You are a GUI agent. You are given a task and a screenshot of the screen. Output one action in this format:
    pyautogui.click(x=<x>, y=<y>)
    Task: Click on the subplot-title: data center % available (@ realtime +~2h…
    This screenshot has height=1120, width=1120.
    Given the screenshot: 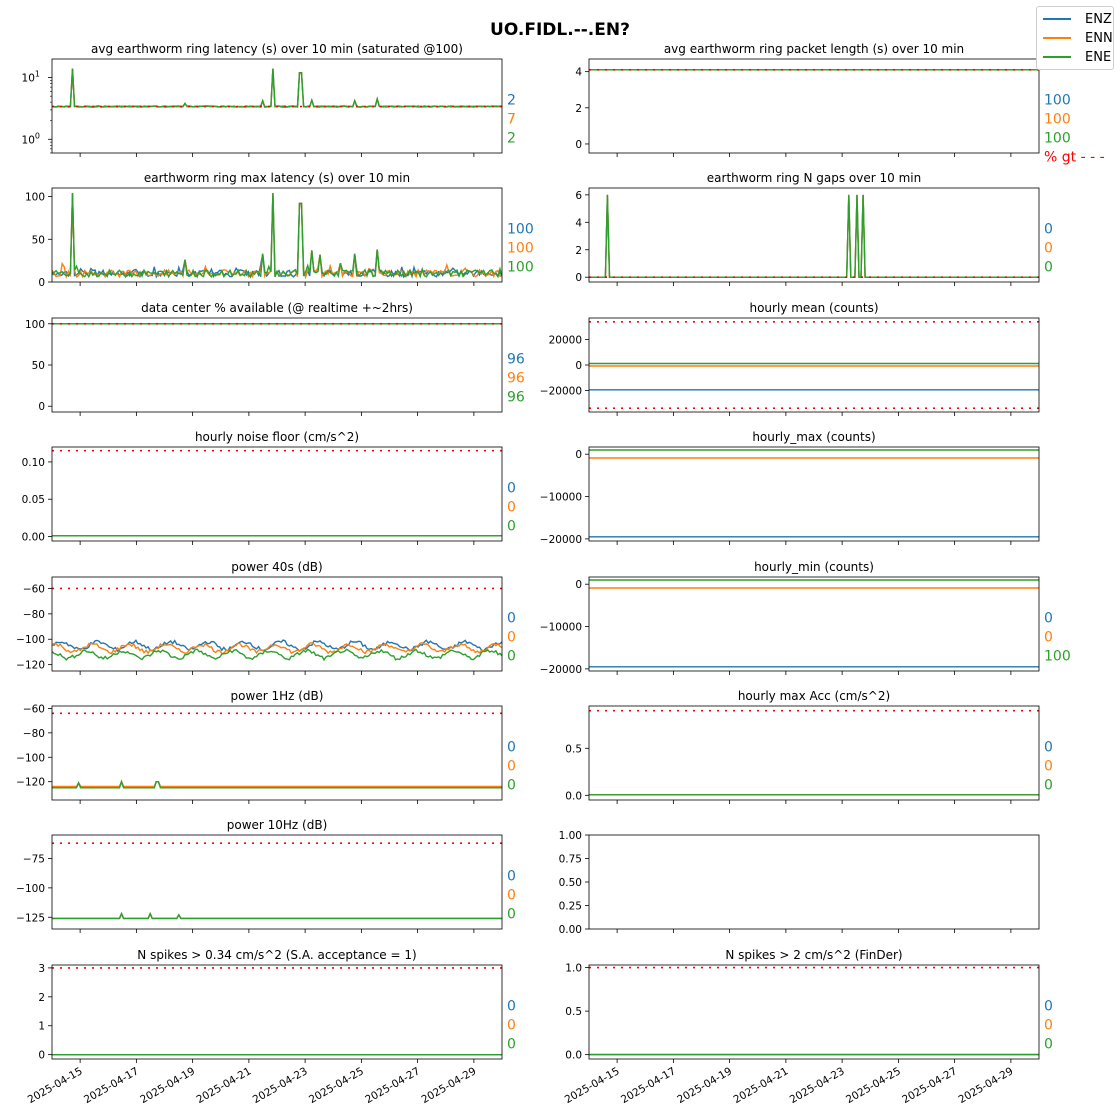 What is the action you would take?
    pyautogui.click(x=277, y=308)
    